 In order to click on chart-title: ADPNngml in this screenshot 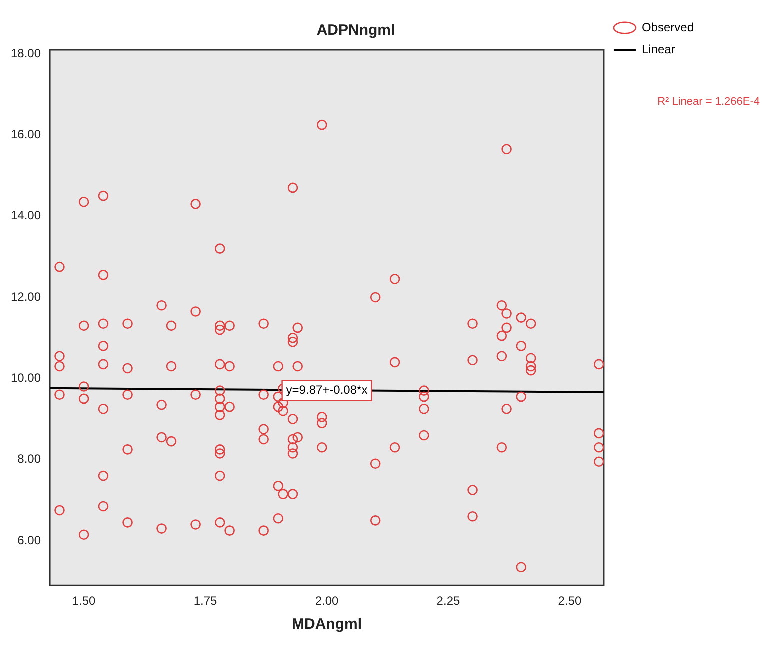, I will do `click(356, 31)`.